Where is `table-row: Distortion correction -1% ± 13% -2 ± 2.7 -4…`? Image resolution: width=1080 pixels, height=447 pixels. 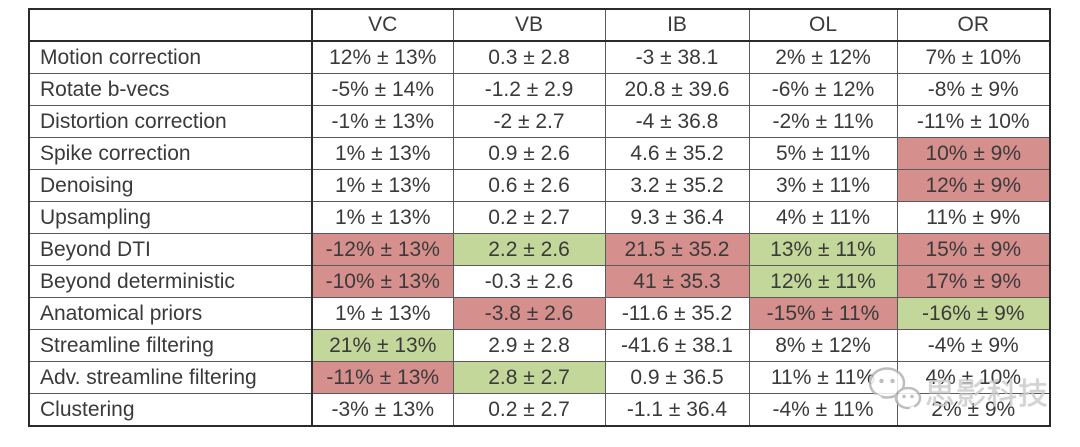 table-row: Distortion correction -1% ± 13% -2 ± 2.7 -4… is located at coordinates (539, 121).